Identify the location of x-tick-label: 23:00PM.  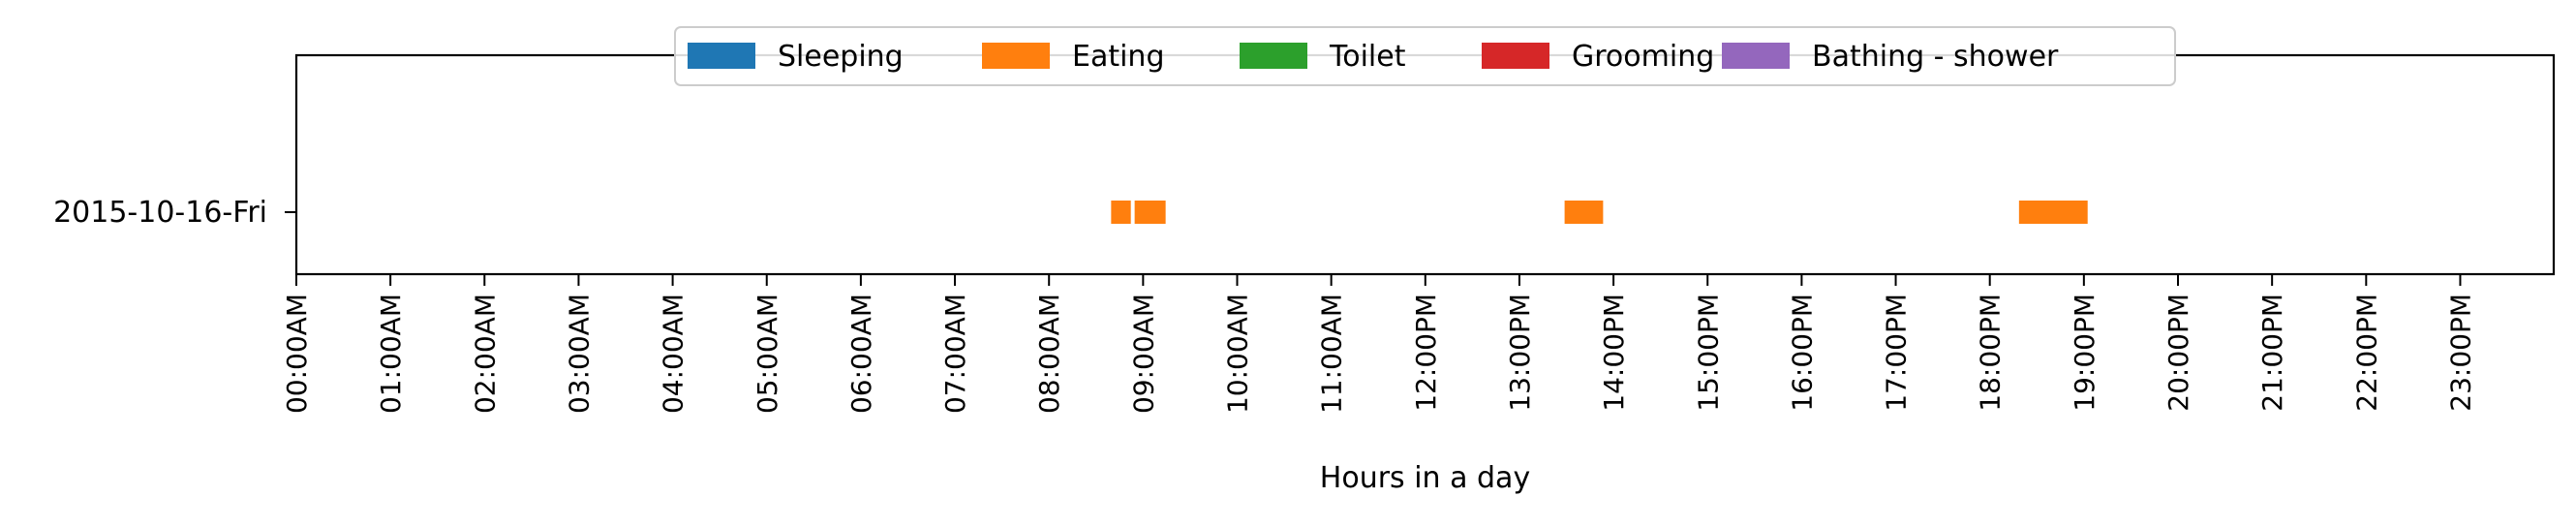
(2460, 353).